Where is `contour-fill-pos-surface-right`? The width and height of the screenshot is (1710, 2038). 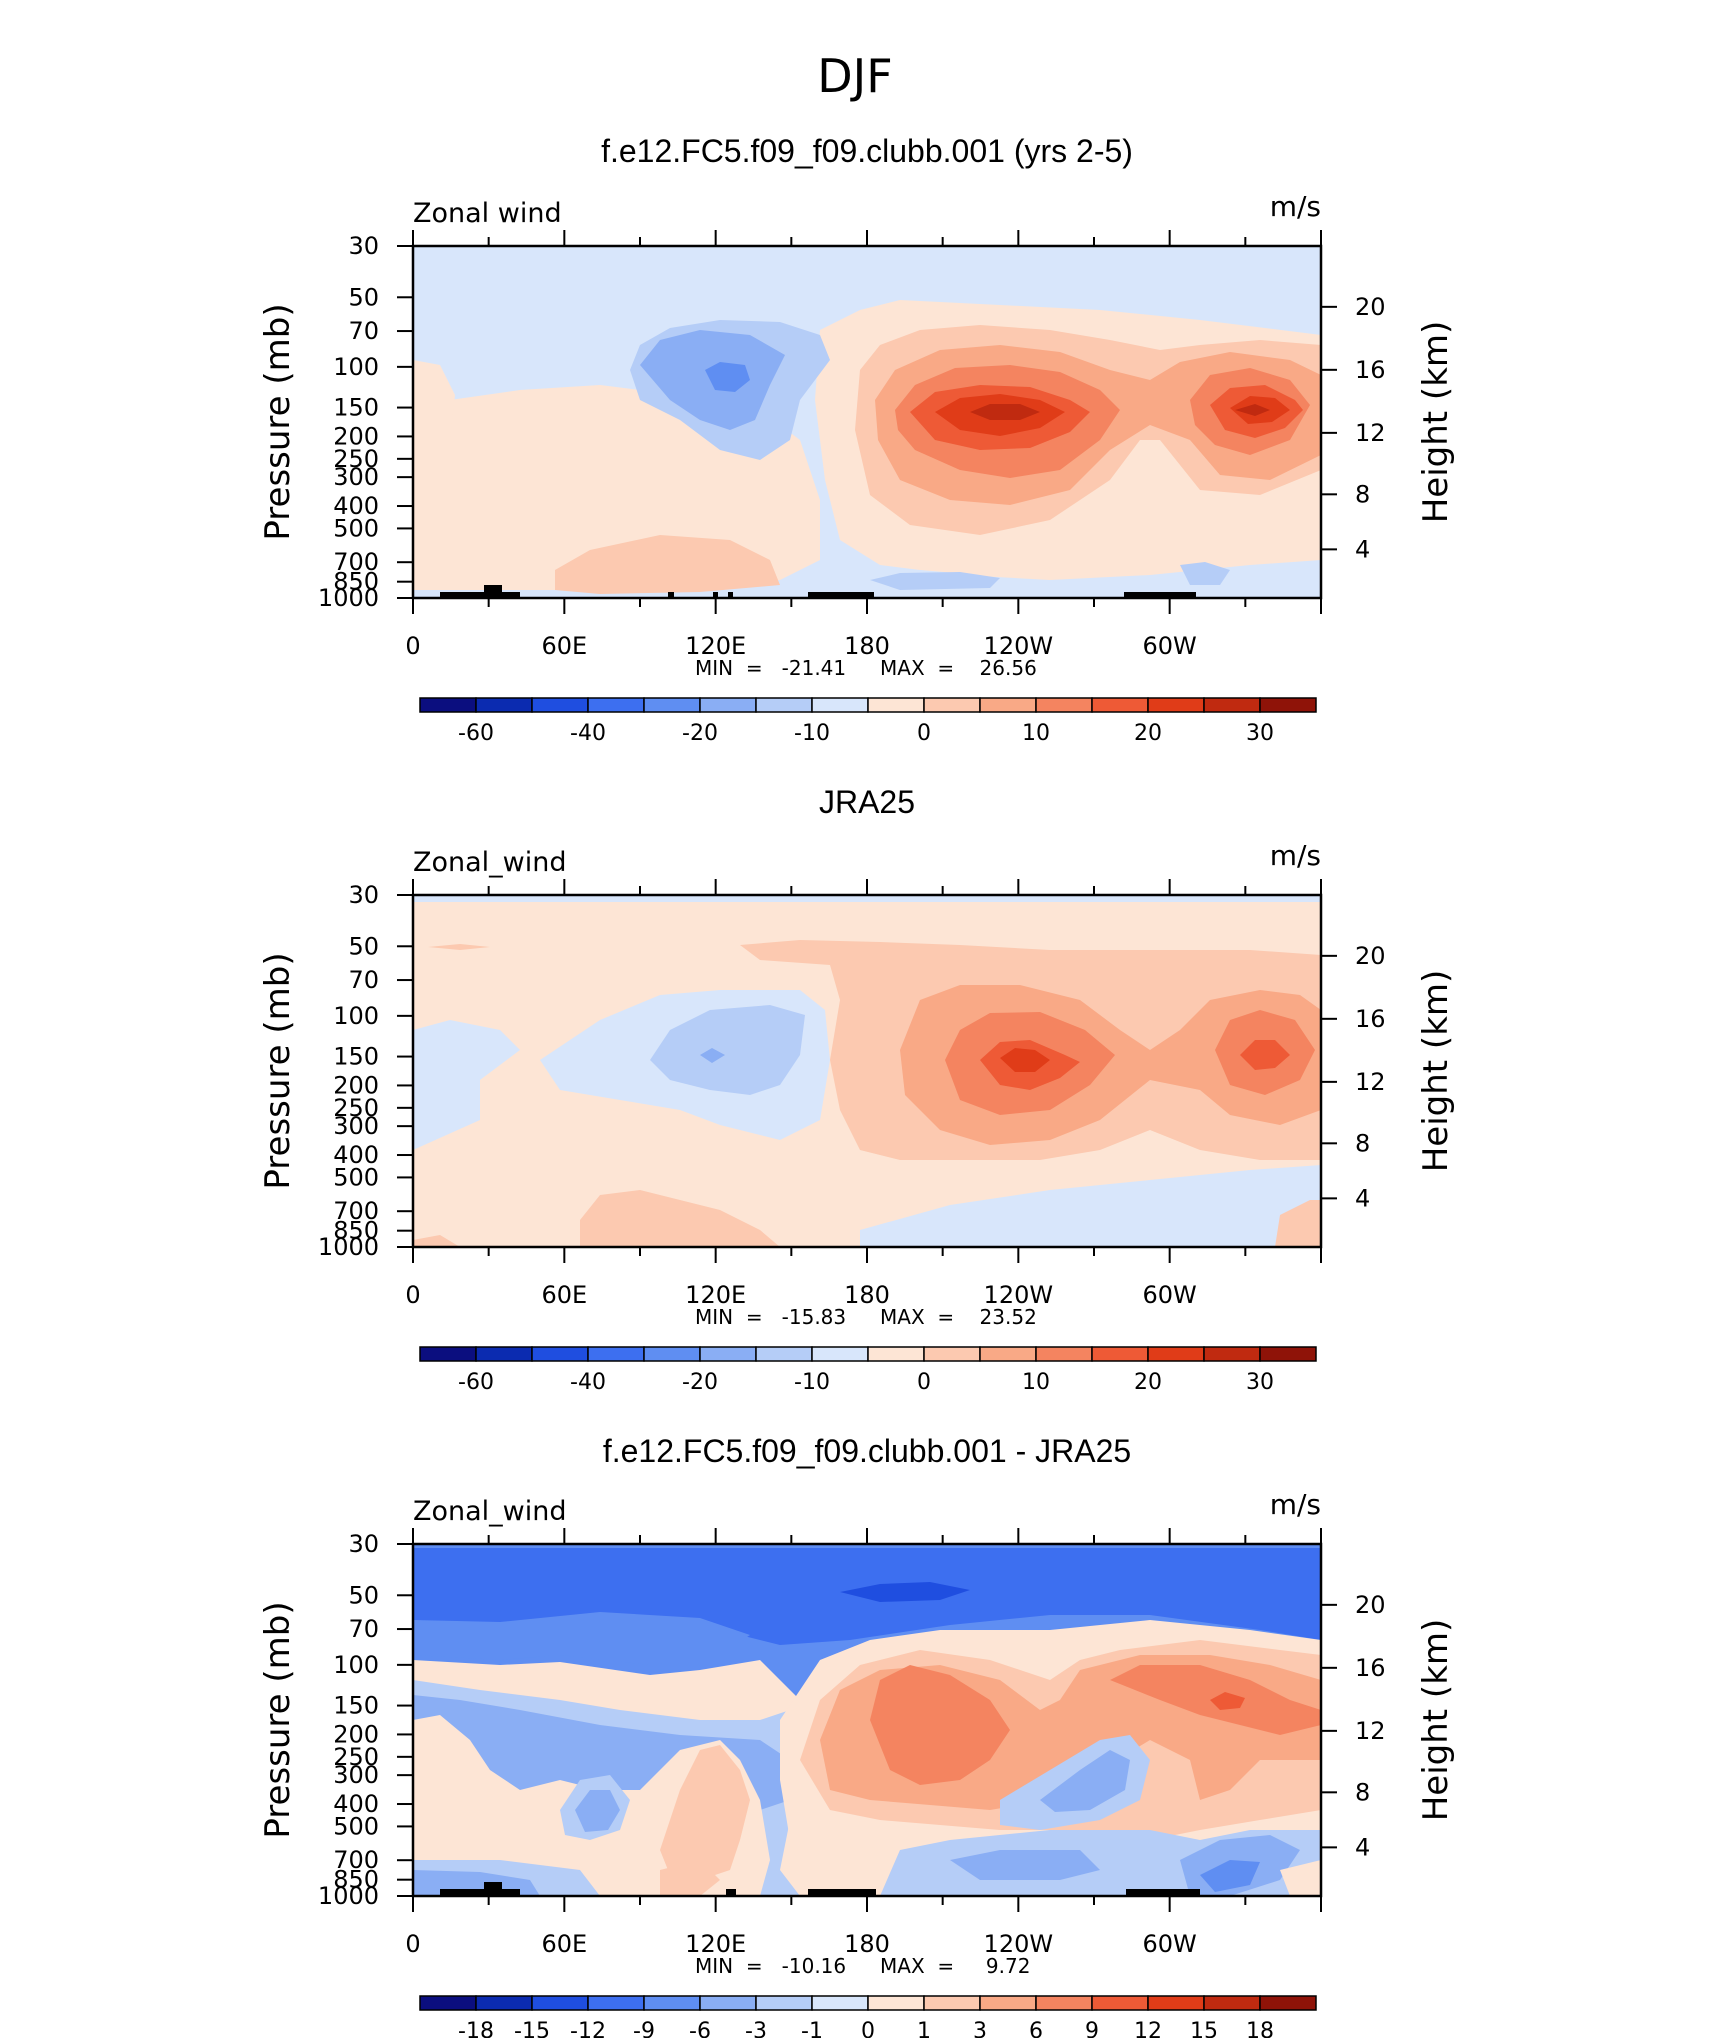 contour-fill-pos-surface-right is located at coordinates (1300, 1878).